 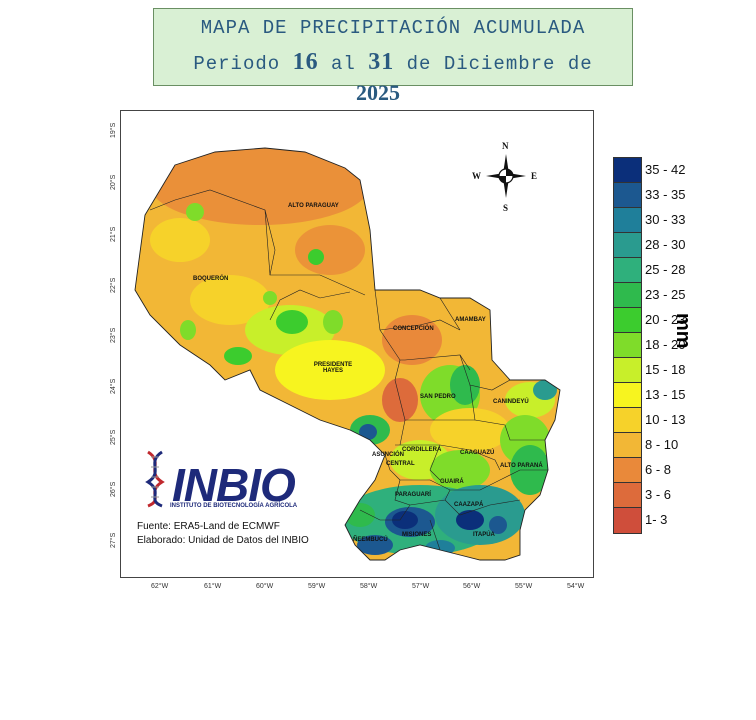 What do you see at coordinates (160, 586) in the screenshot?
I see `x-tick-62w: 62°W` at bounding box center [160, 586].